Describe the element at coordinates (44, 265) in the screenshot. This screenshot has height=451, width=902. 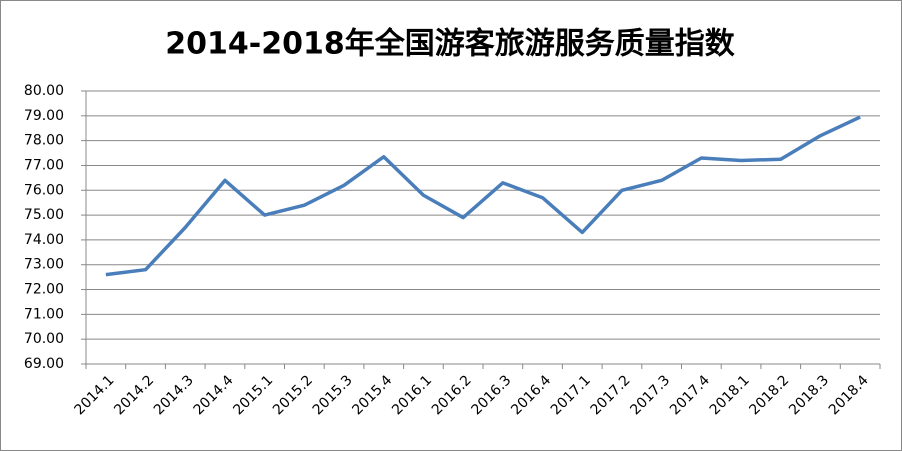
I see `y-tick-label: 73.00` at that location.